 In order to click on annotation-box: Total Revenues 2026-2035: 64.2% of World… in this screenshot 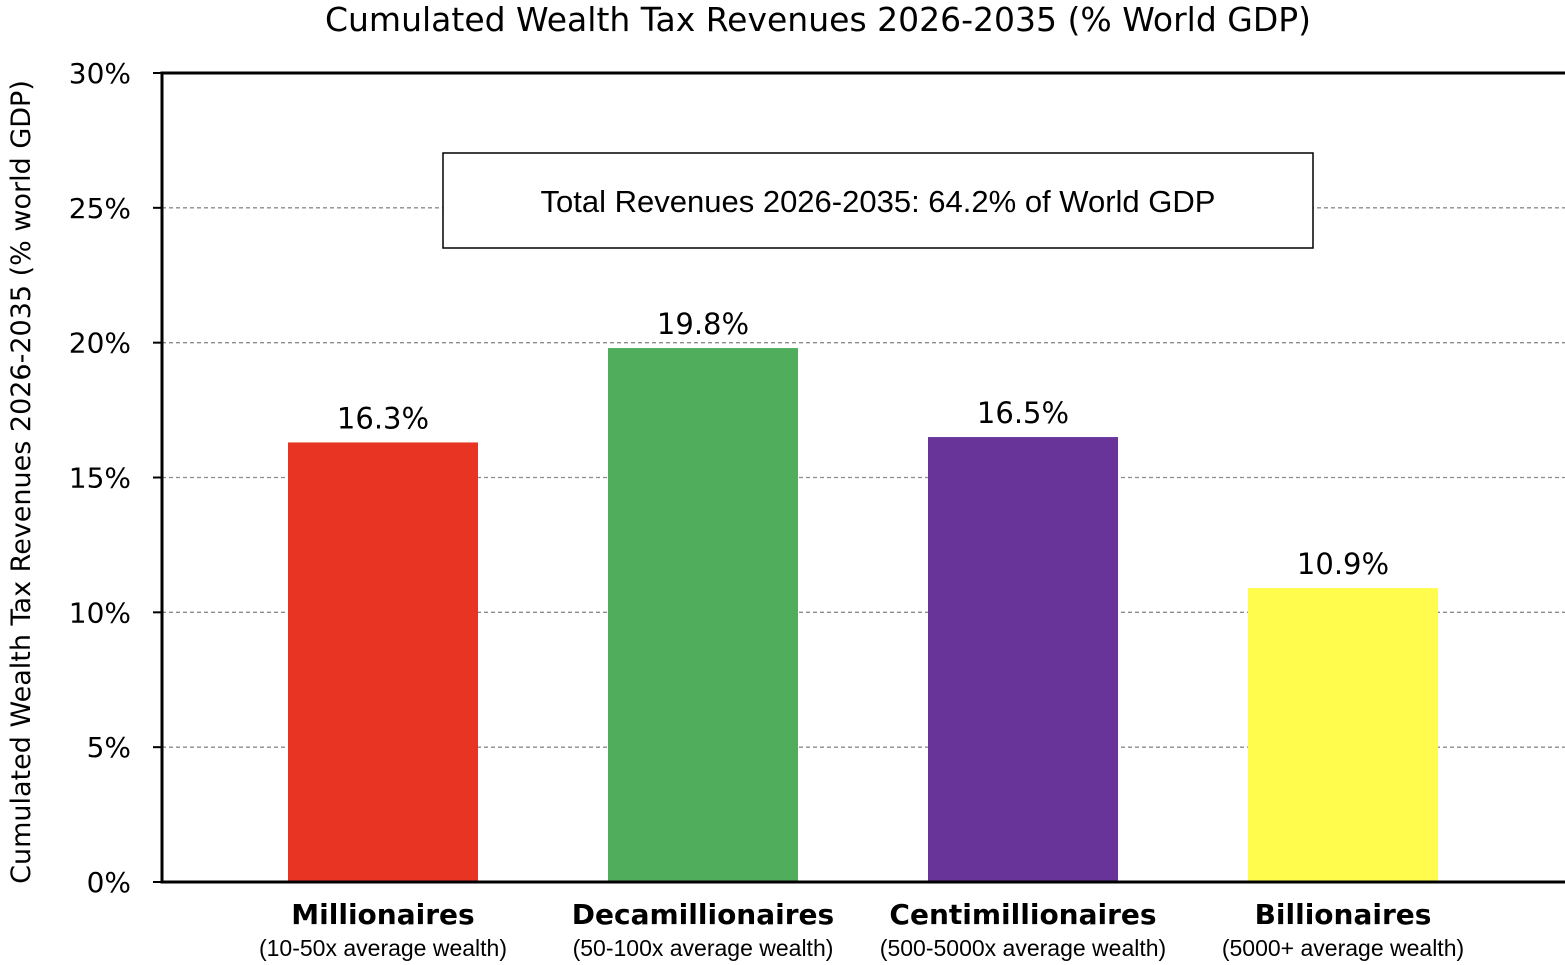, I will do `click(878, 200)`.